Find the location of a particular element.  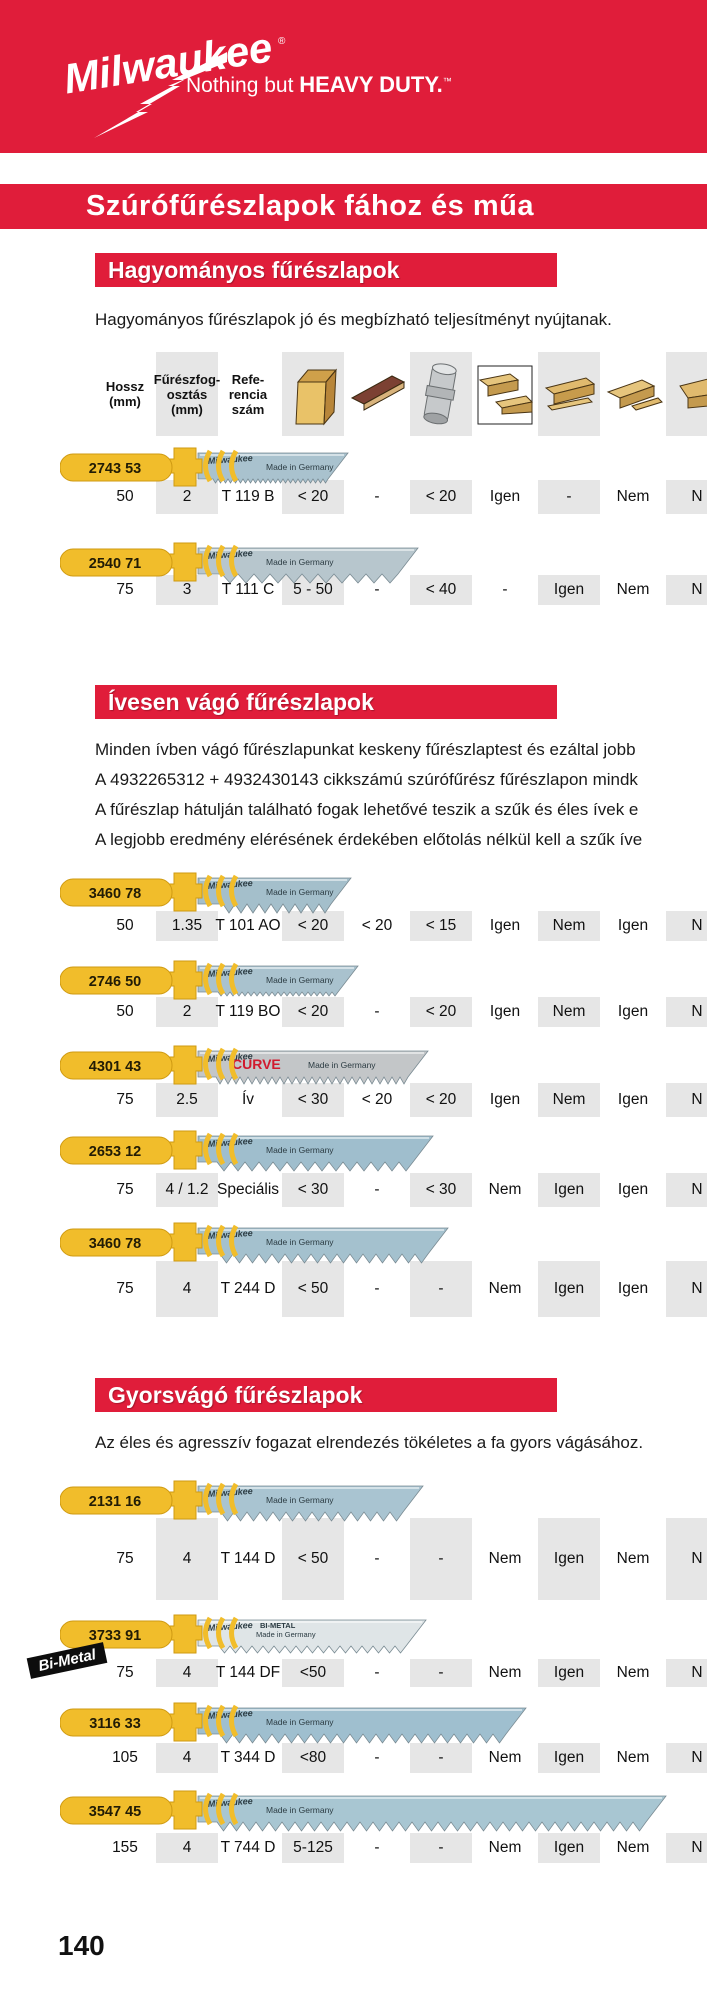

wood-beams-icon-box is located at coordinates (505, 394).